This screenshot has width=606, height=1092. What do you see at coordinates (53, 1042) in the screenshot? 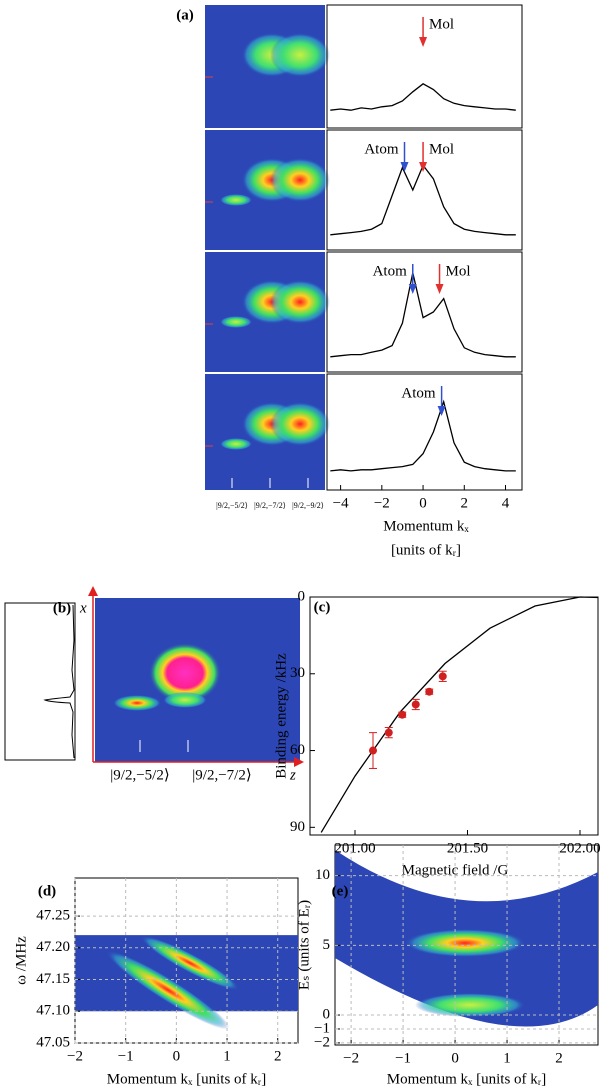
I see `y-tick-label: 47.05` at bounding box center [53, 1042].